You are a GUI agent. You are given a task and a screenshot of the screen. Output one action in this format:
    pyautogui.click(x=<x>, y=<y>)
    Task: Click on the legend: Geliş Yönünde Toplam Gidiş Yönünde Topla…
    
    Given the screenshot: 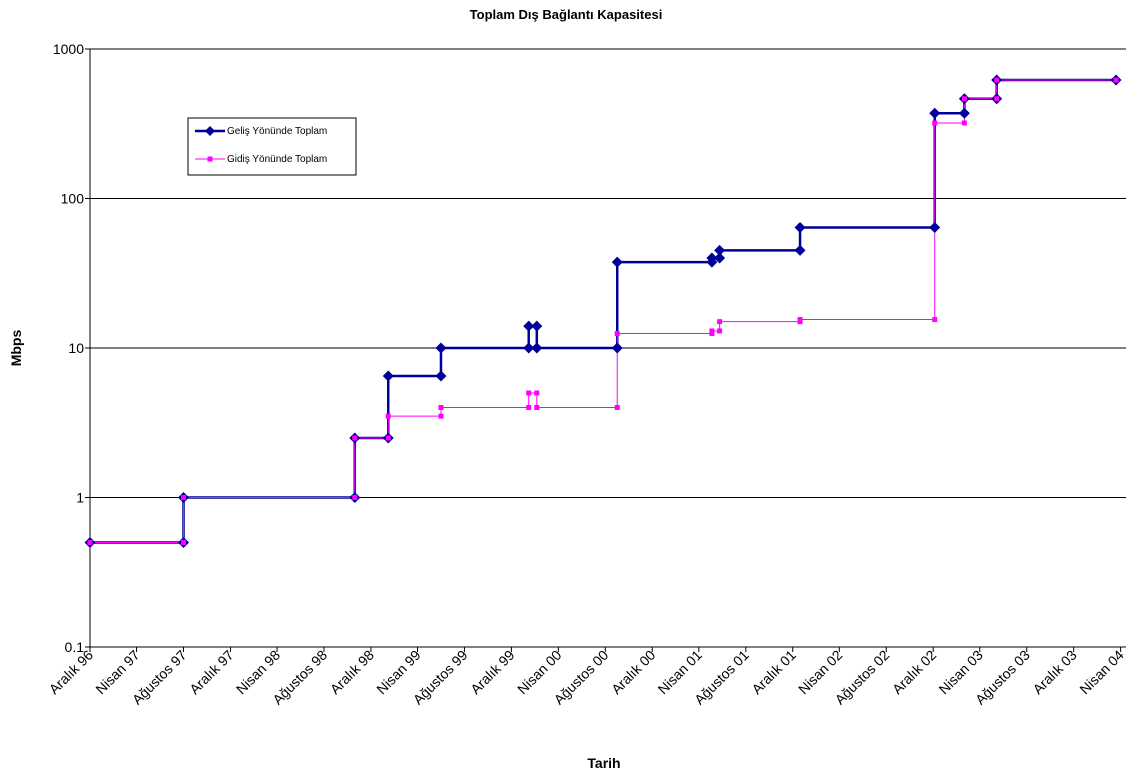 What is the action you would take?
    pyautogui.click(x=272, y=146)
    